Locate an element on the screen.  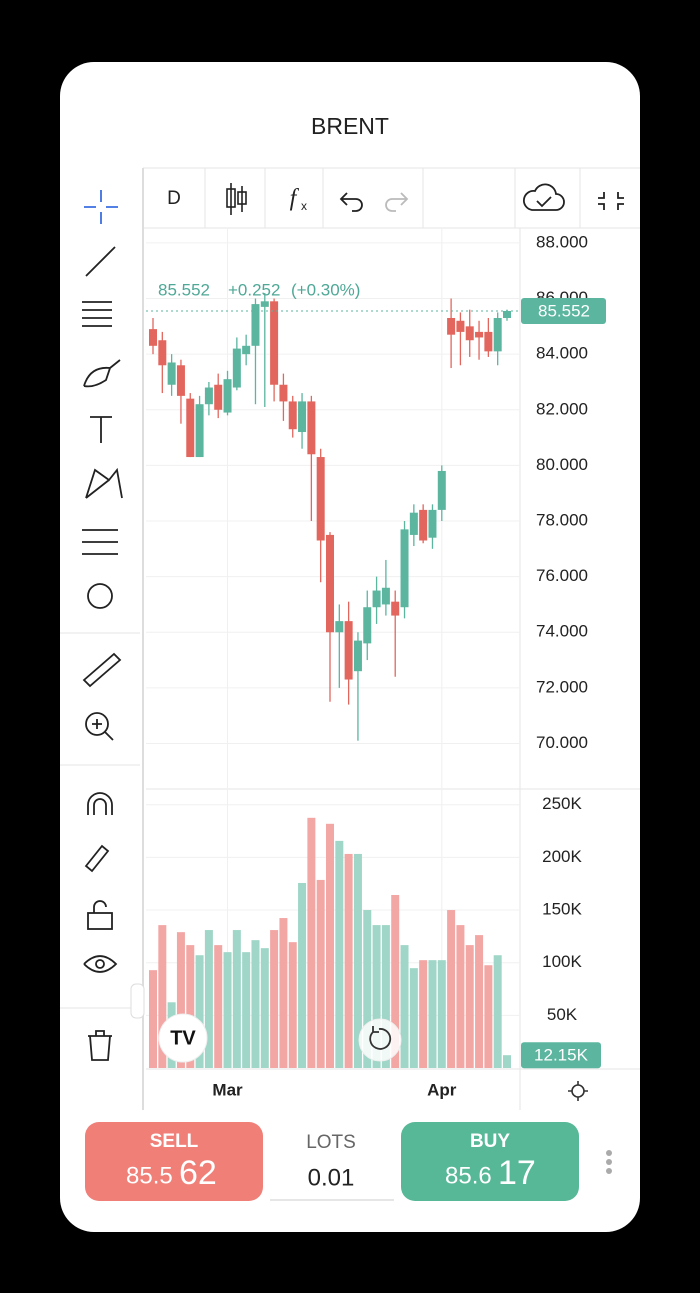
sell-price-main: 85.5 is located at coordinates (149, 1175).